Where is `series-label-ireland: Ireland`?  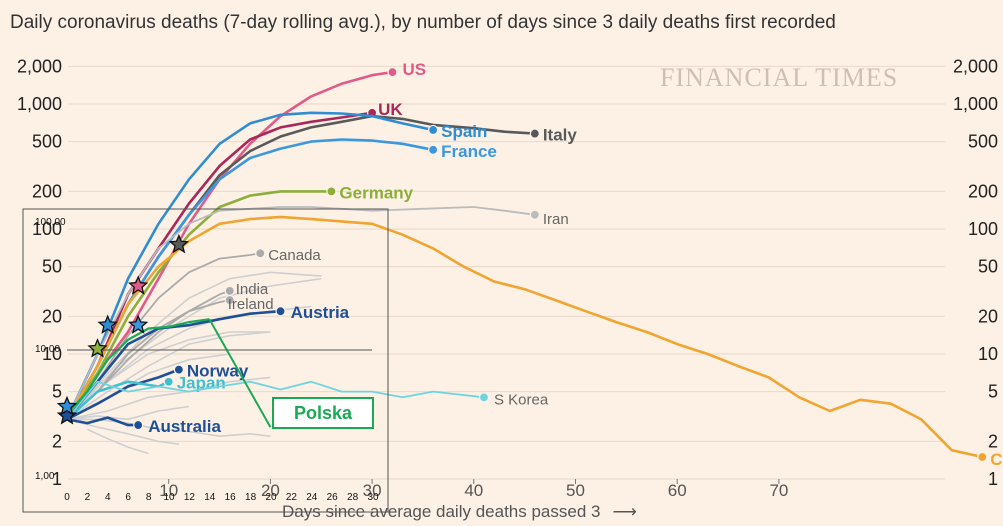 series-label-ireland: Ireland is located at coordinates (251, 304).